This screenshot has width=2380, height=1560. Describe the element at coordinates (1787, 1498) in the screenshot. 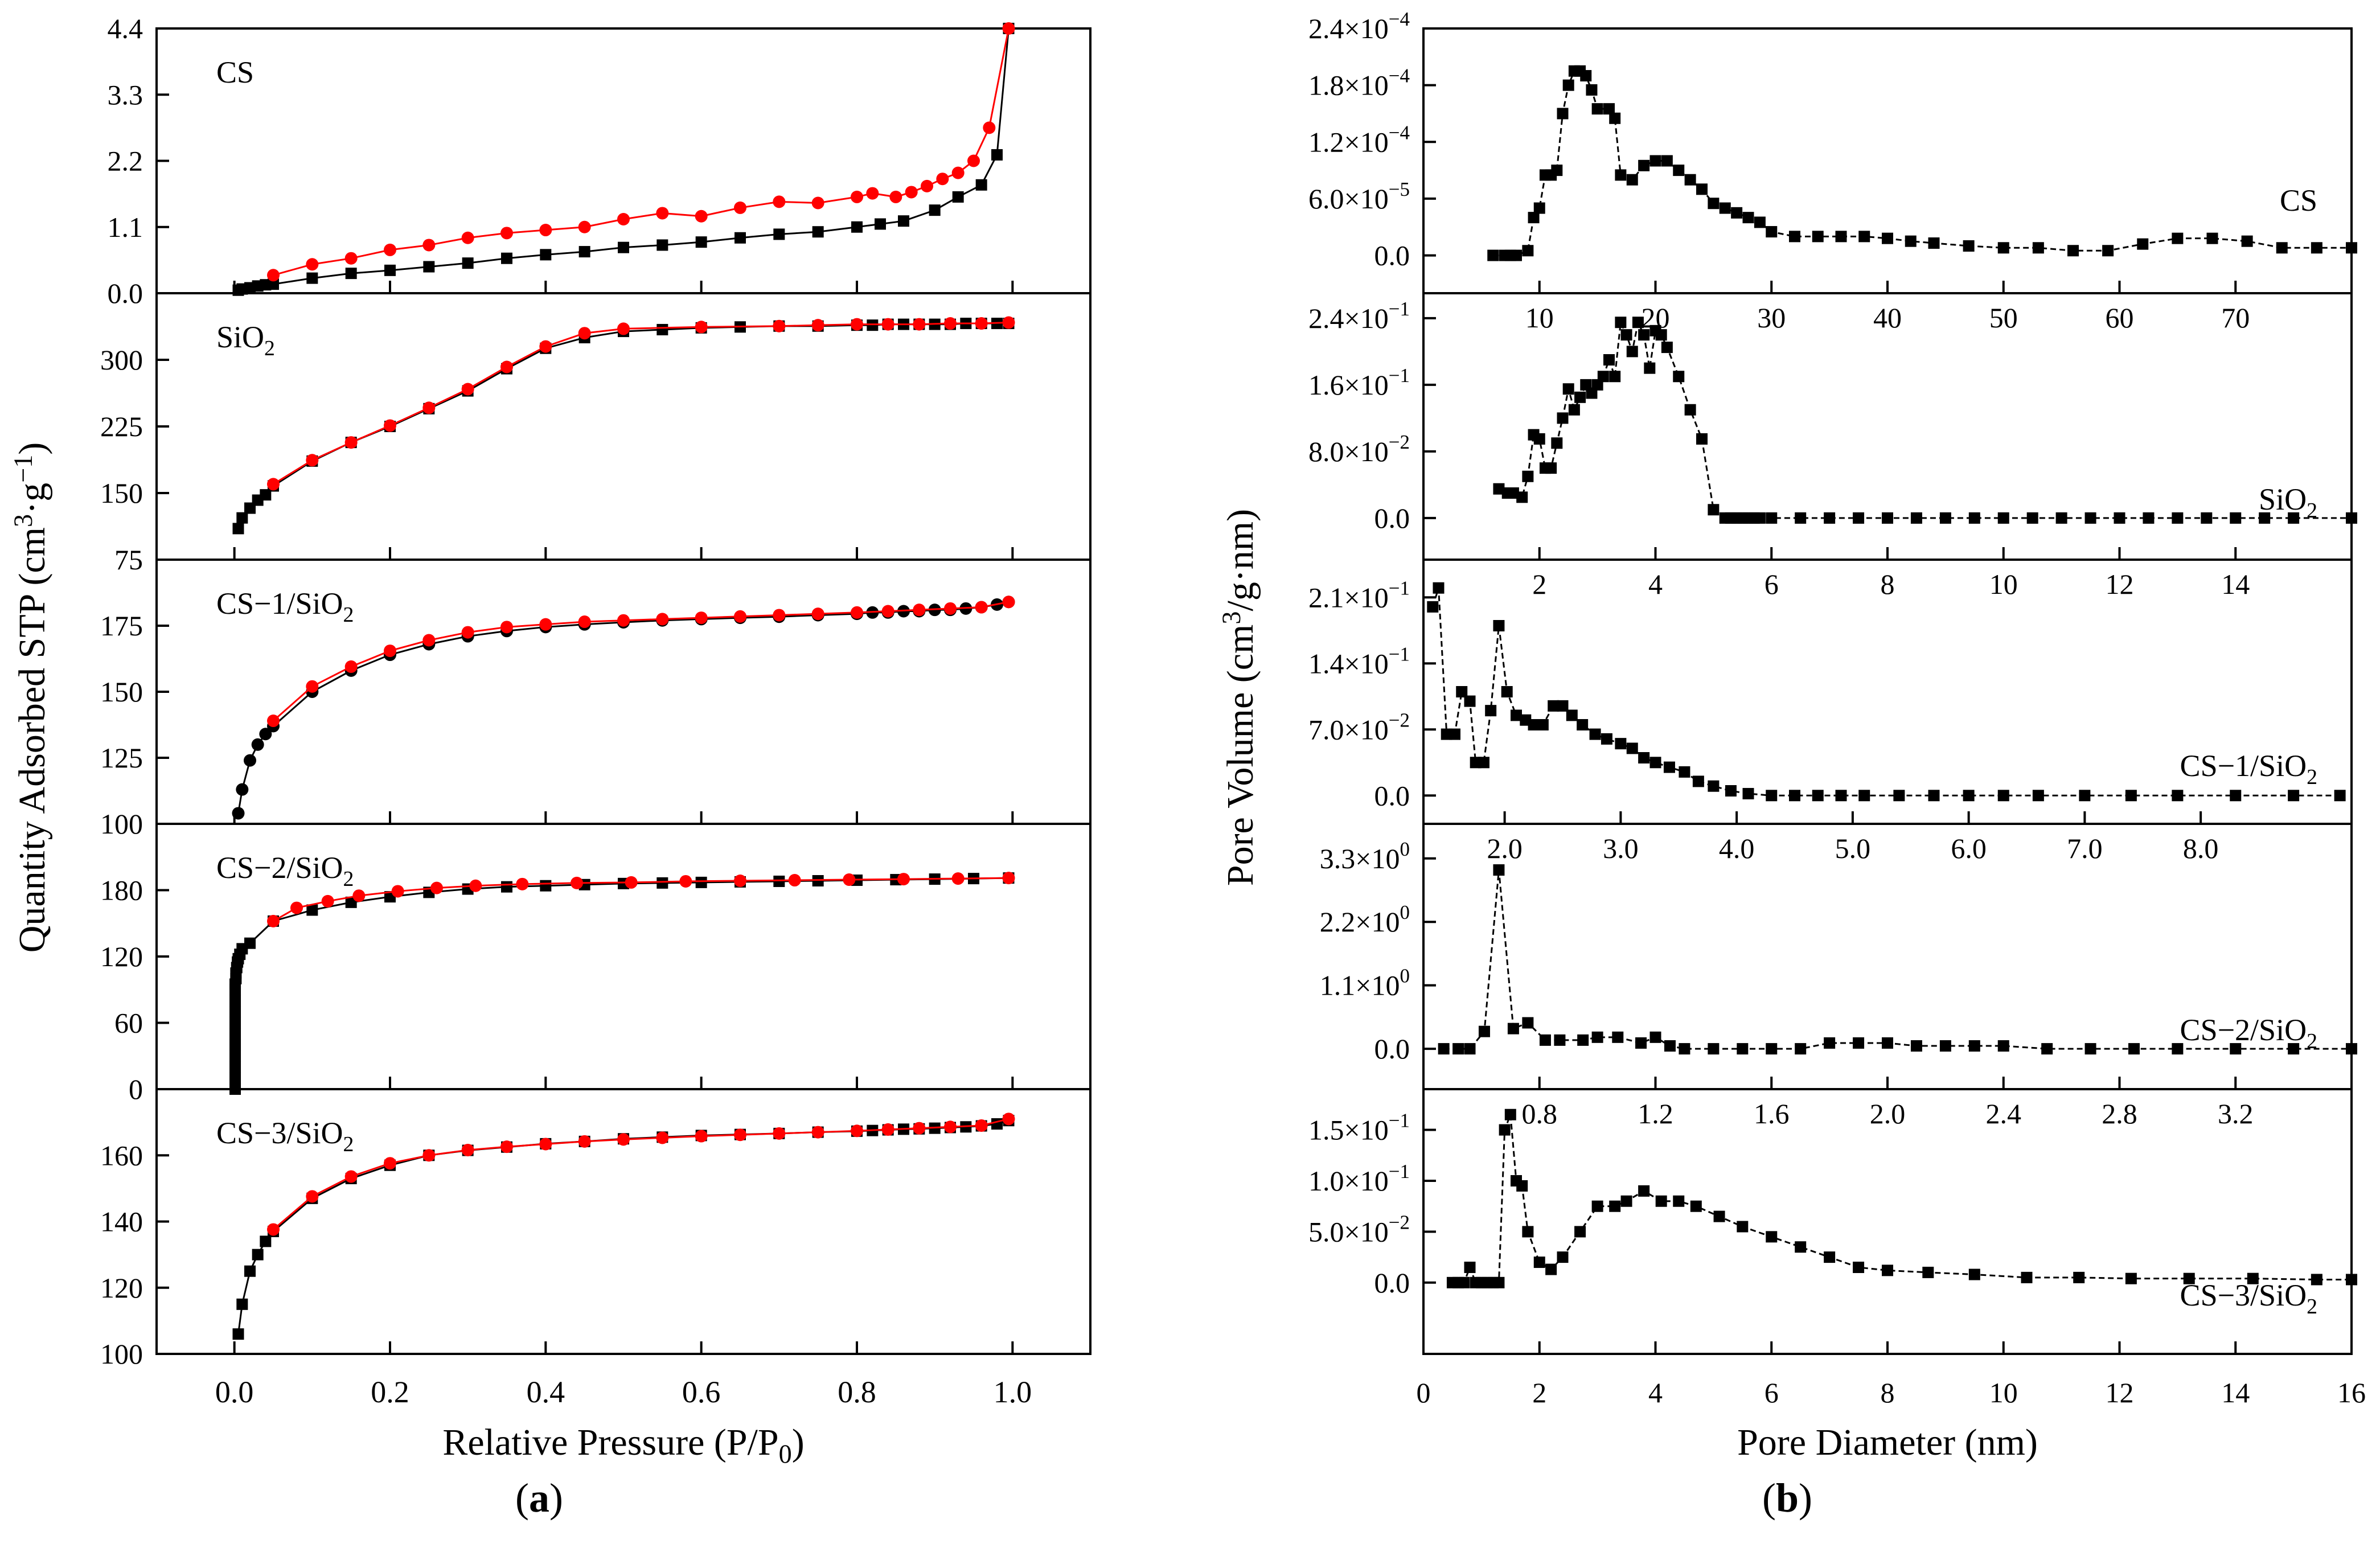

I see `panel-b-label: (b)` at that location.